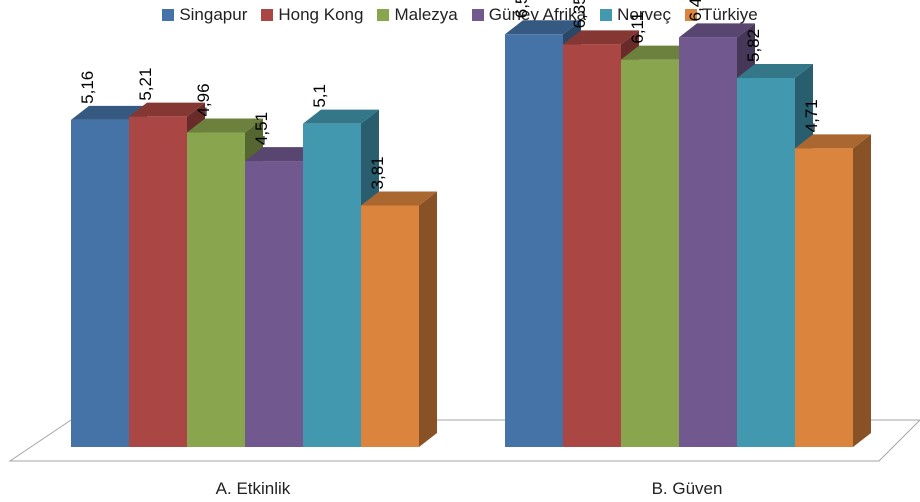 Image resolution: width=920 pixels, height=502 pixels. Describe the element at coordinates (521, 9) in the screenshot. I see `data-label: 6,51` at that location.